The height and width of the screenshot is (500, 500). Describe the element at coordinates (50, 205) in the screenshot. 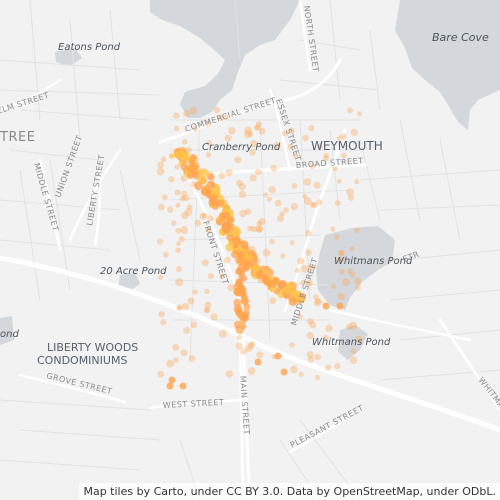

I see `middle-street-left-line` at that location.